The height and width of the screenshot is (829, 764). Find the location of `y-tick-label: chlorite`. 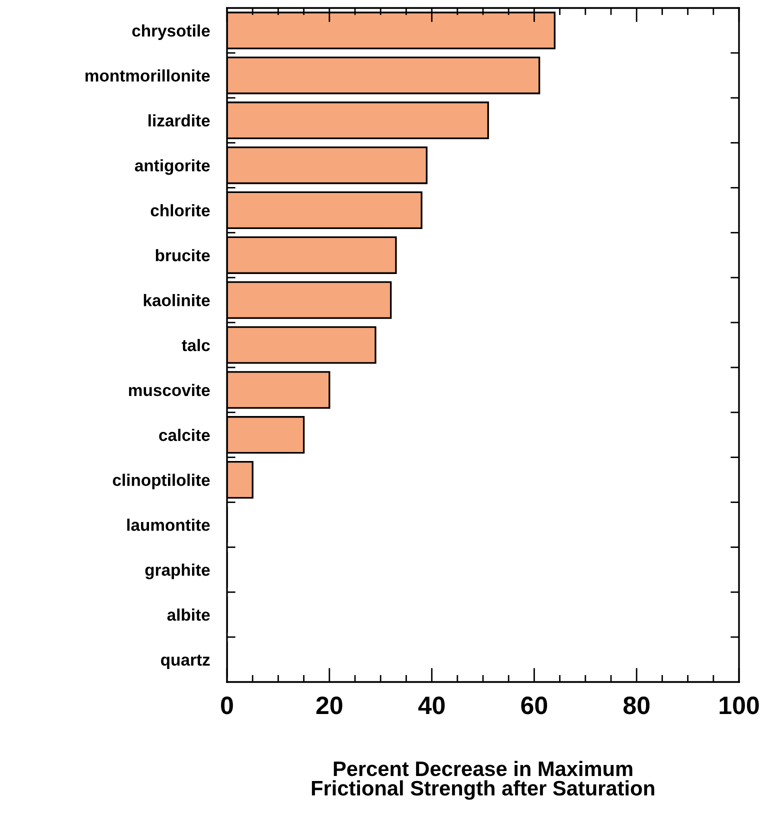

y-tick-label: chlorite is located at coordinates (180, 210).